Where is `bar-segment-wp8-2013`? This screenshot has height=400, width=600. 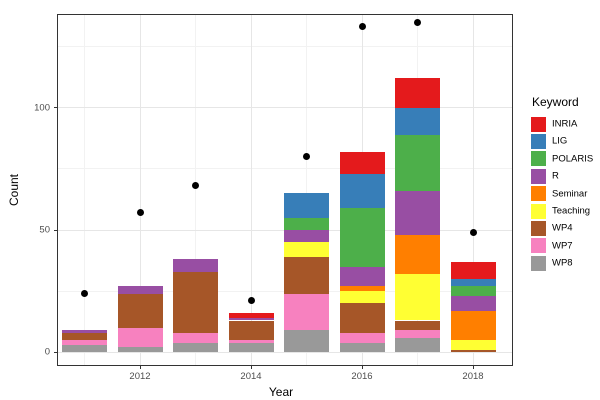
bar-segment-wp8-2013 is located at coordinates (195, 347).